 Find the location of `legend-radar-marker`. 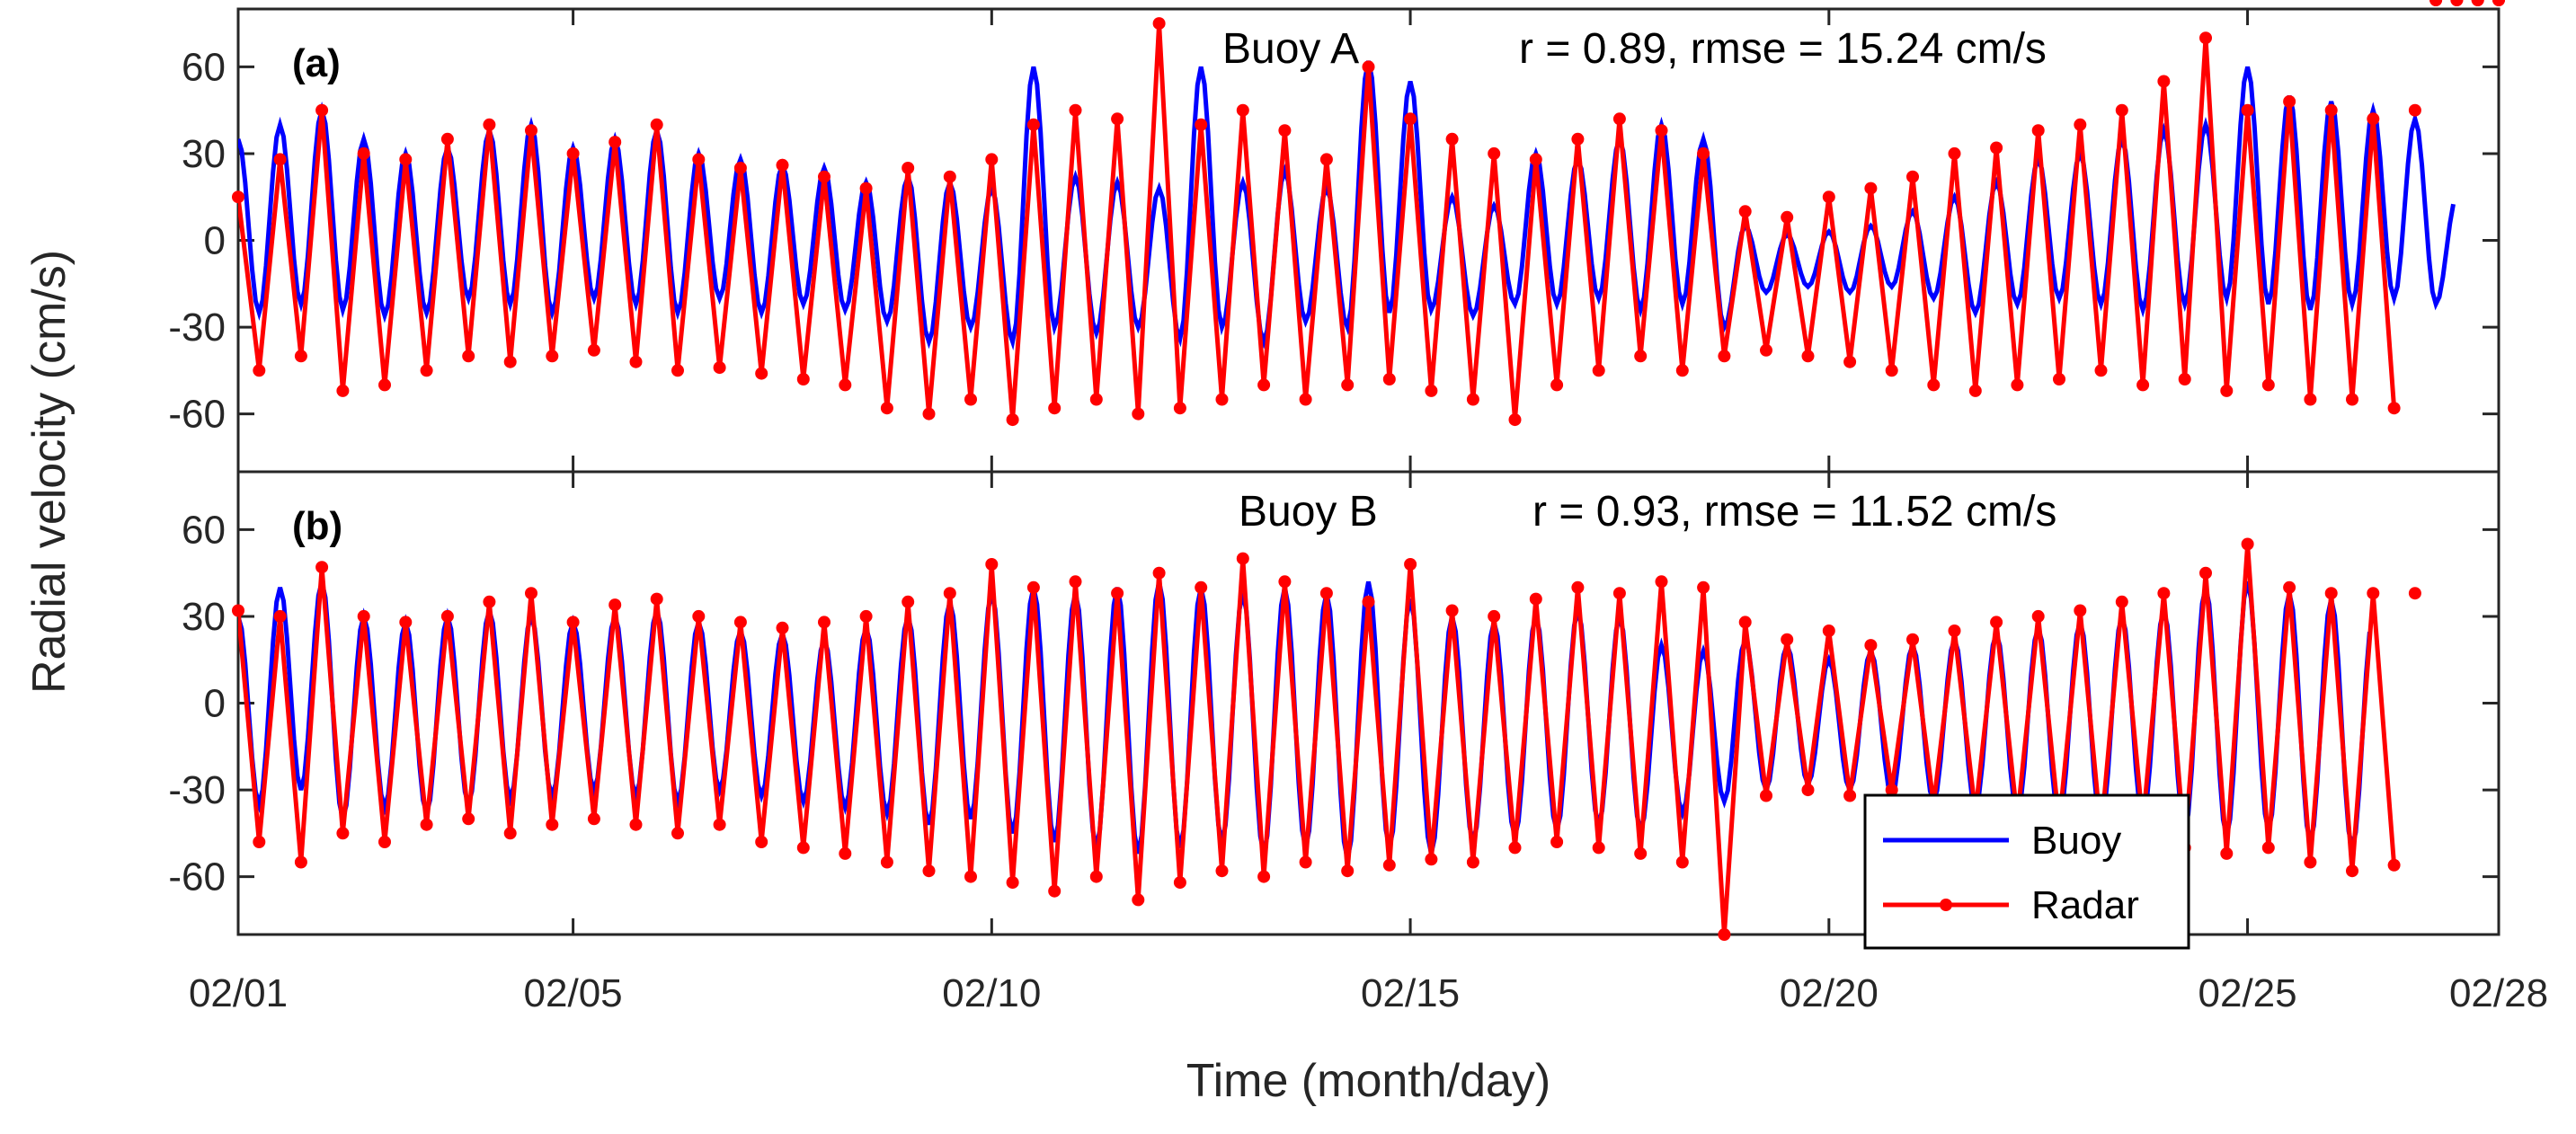

legend-radar-marker is located at coordinates (1946, 905).